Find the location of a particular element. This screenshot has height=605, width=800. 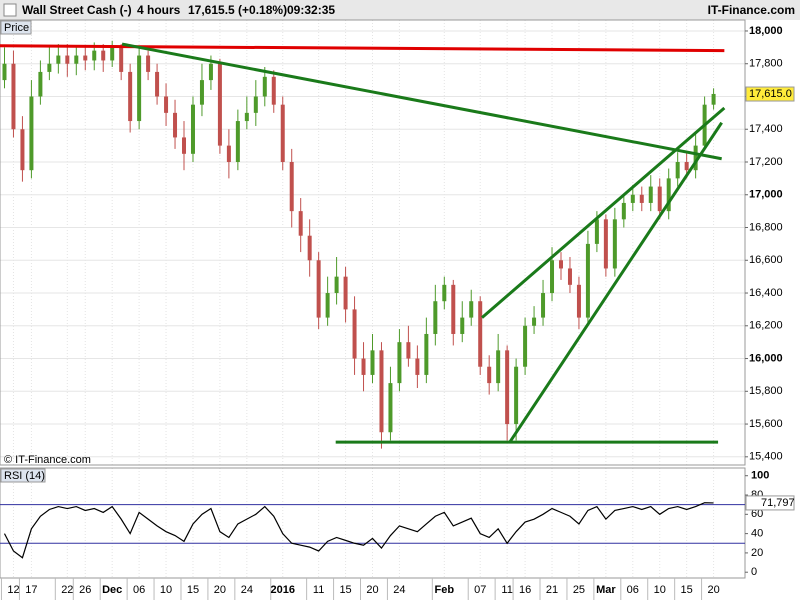

y-tick-label: 0 is located at coordinates (754, 572).